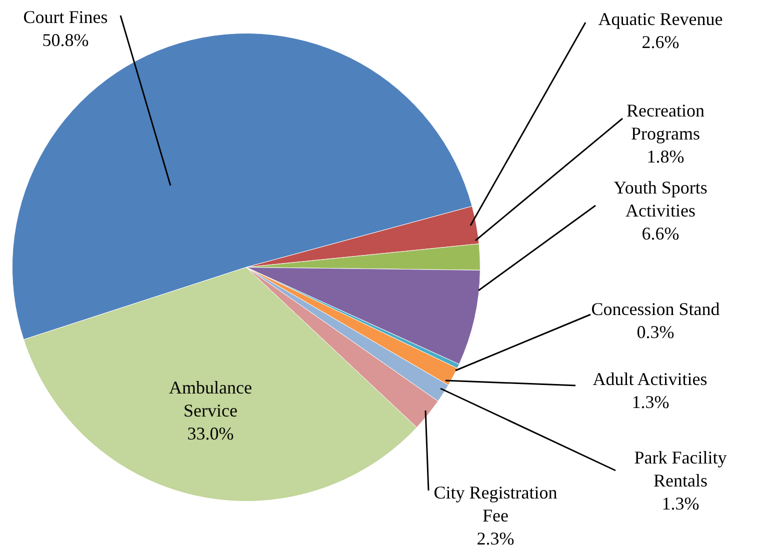 The width and height of the screenshot is (772, 548). Describe the element at coordinates (661, 199) in the screenshot. I see `slice-label: Youth Sports Activities` at that location.